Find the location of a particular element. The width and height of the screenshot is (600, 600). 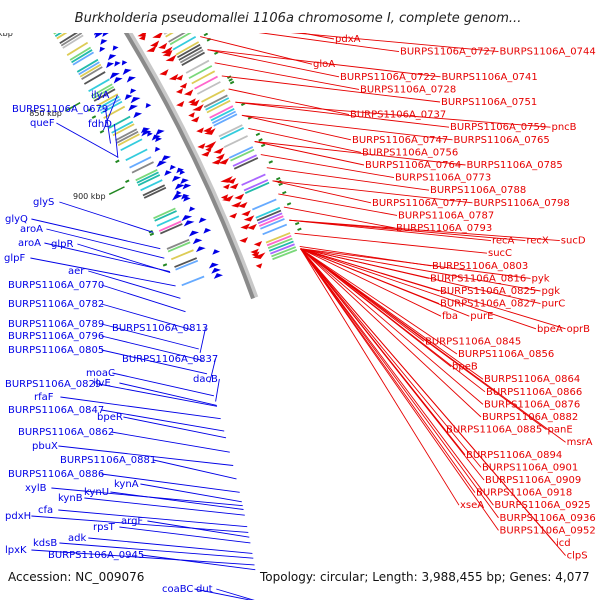

forward-gene-label: pncB is located at coordinates (564, 127).